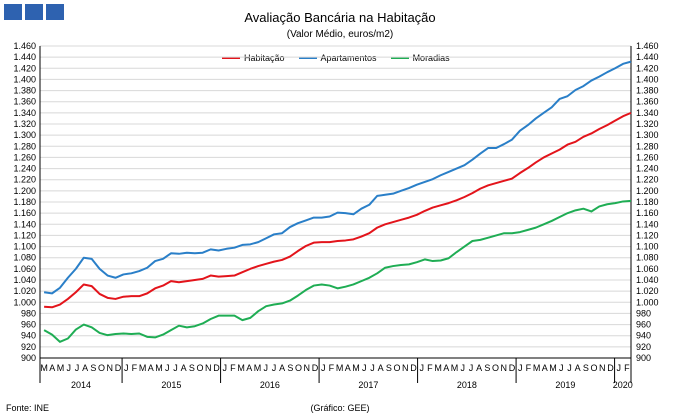  What do you see at coordinates (307, 58) in the screenshot?
I see `legend-swatch-apartamentos` at bounding box center [307, 58].